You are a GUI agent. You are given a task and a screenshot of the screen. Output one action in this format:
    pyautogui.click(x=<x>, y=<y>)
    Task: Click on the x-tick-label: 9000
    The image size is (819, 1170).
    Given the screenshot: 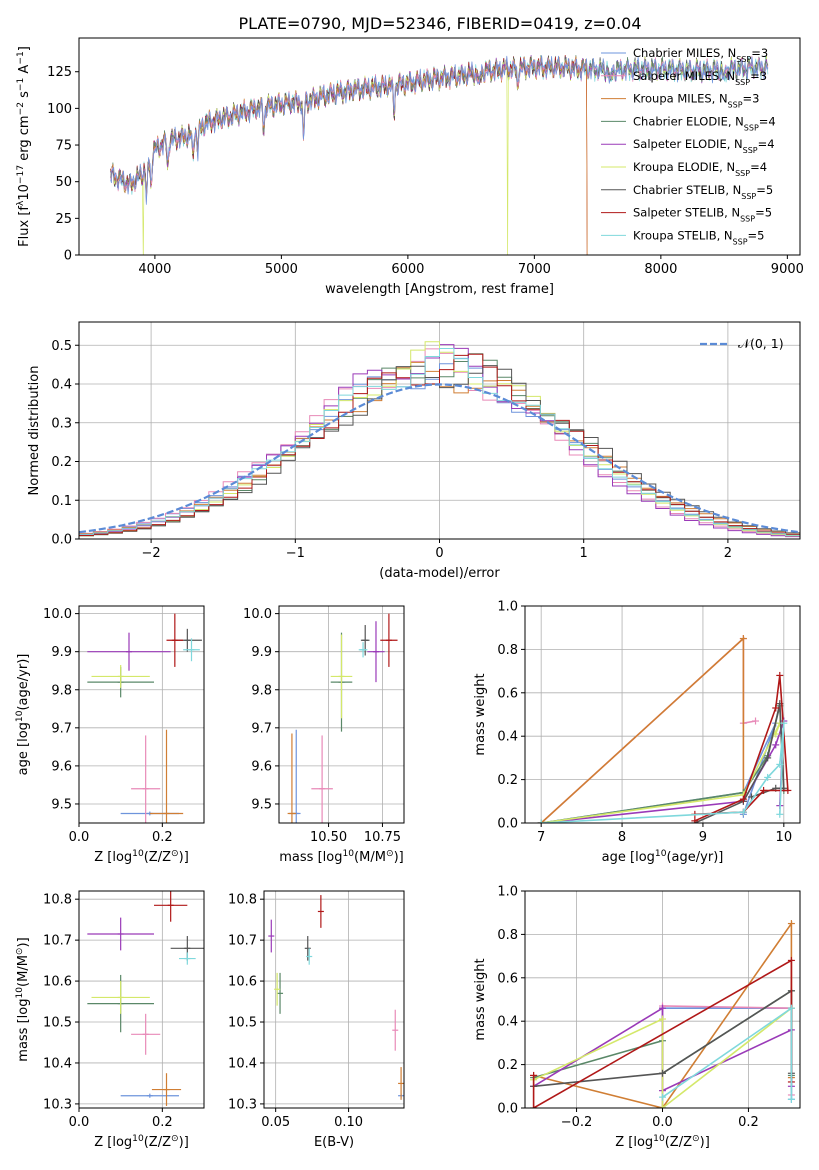 What is the action you would take?
    pyautogui.click(x=787, y=269)
    